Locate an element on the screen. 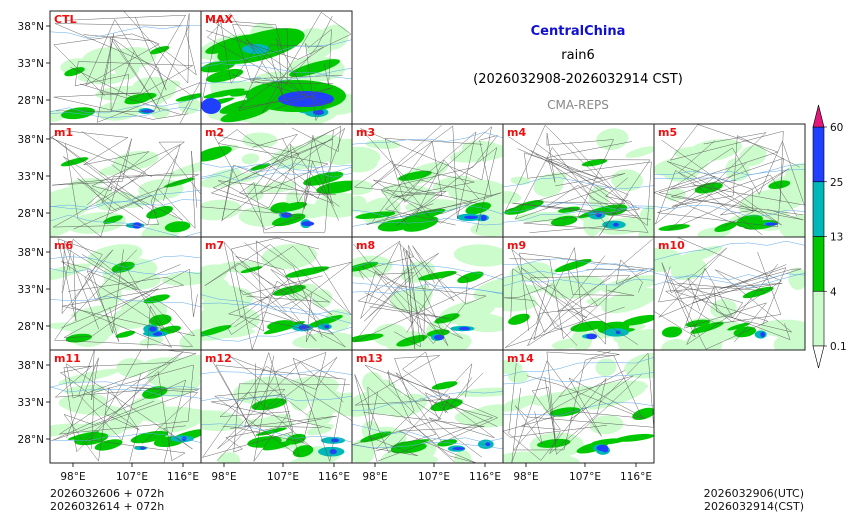 The width and height of the screenshot is (860, 525). panel-label: m12 is located at coordinates (218, 358).